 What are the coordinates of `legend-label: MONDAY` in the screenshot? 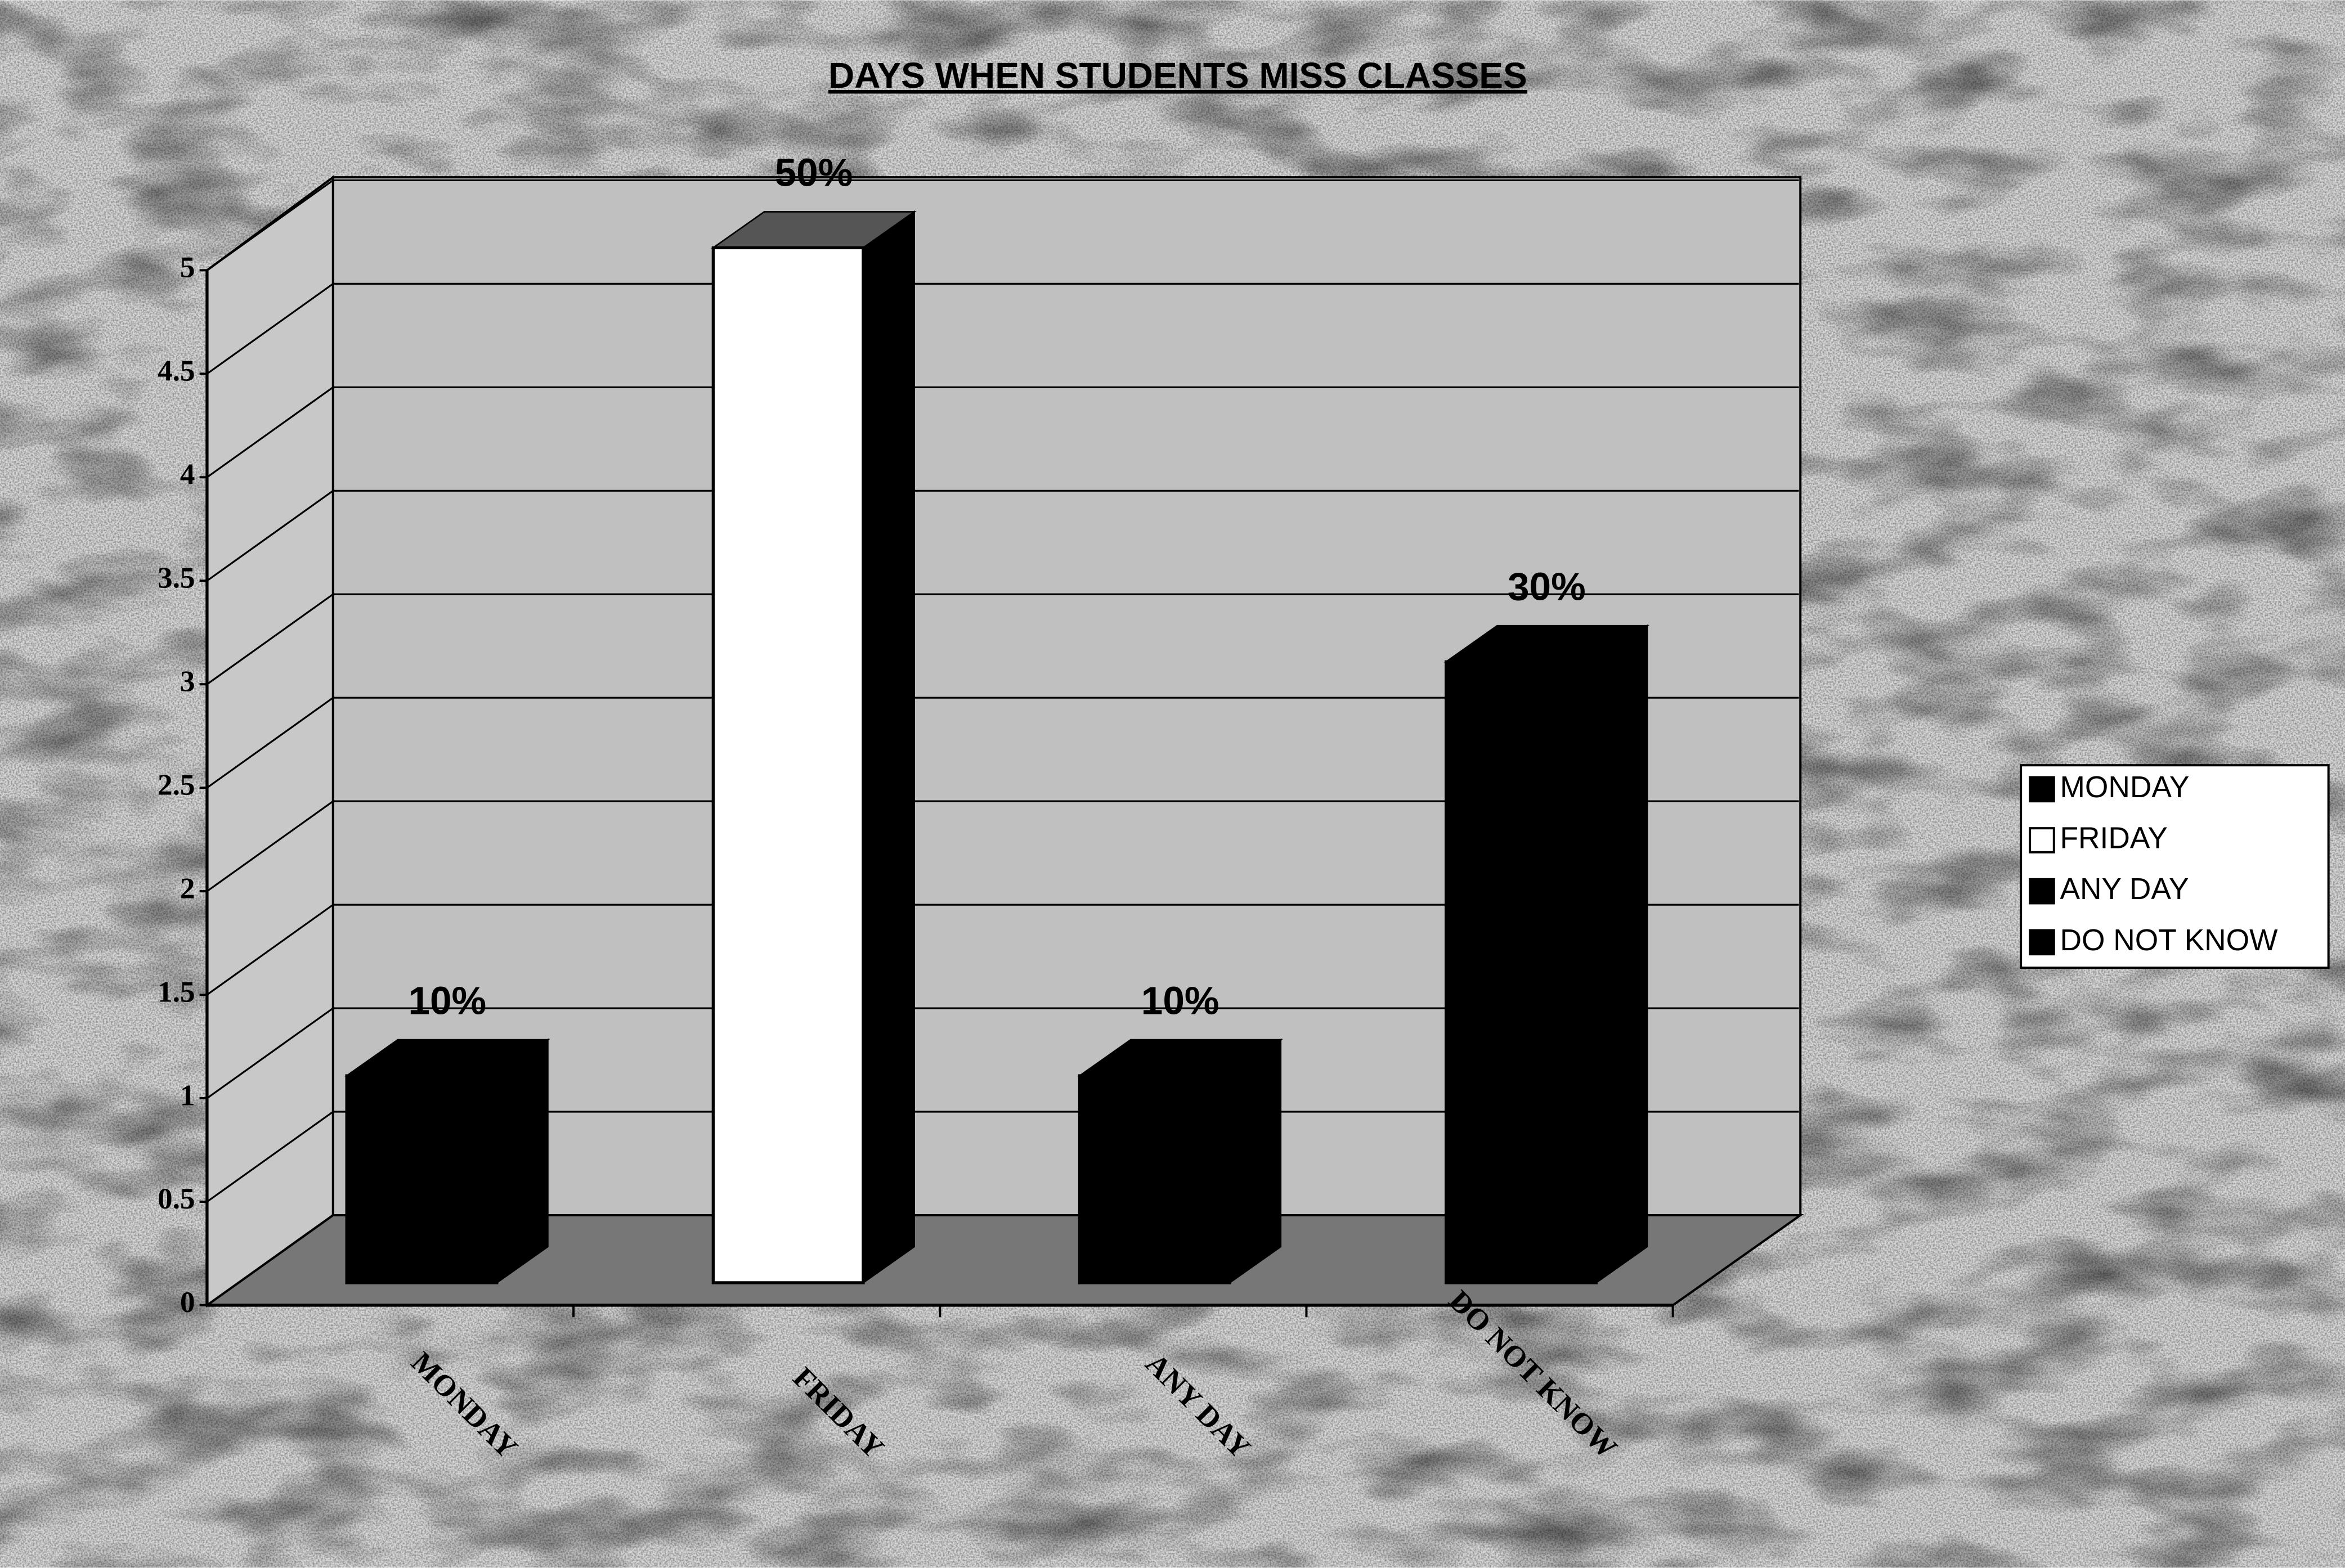 It's located at (2124, 787).